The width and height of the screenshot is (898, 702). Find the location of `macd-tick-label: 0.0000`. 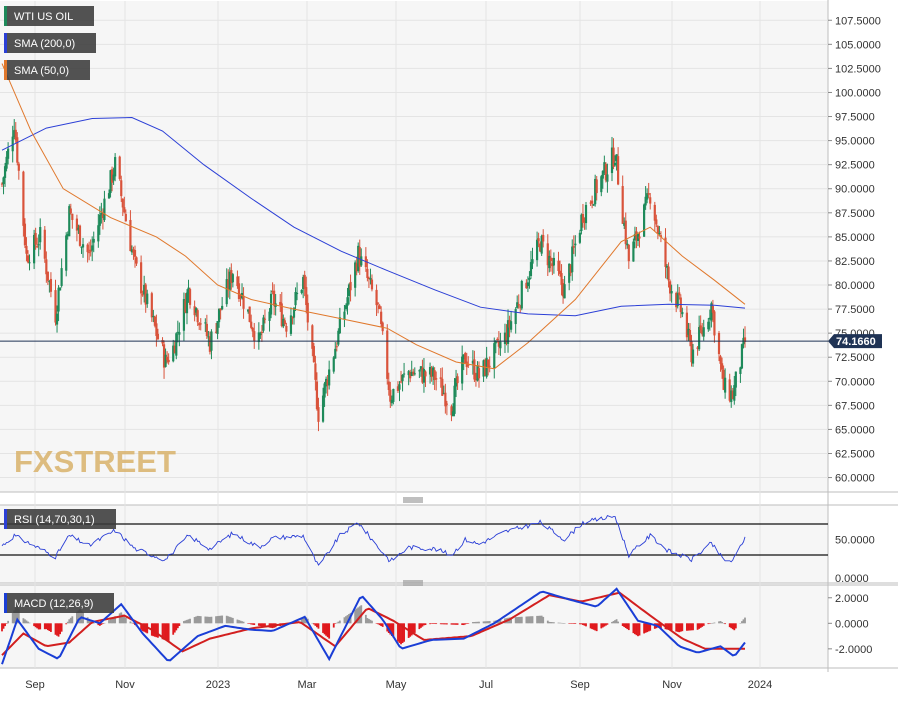

macd-tick-label: 0.0000 is located at coordinates (852, 624).